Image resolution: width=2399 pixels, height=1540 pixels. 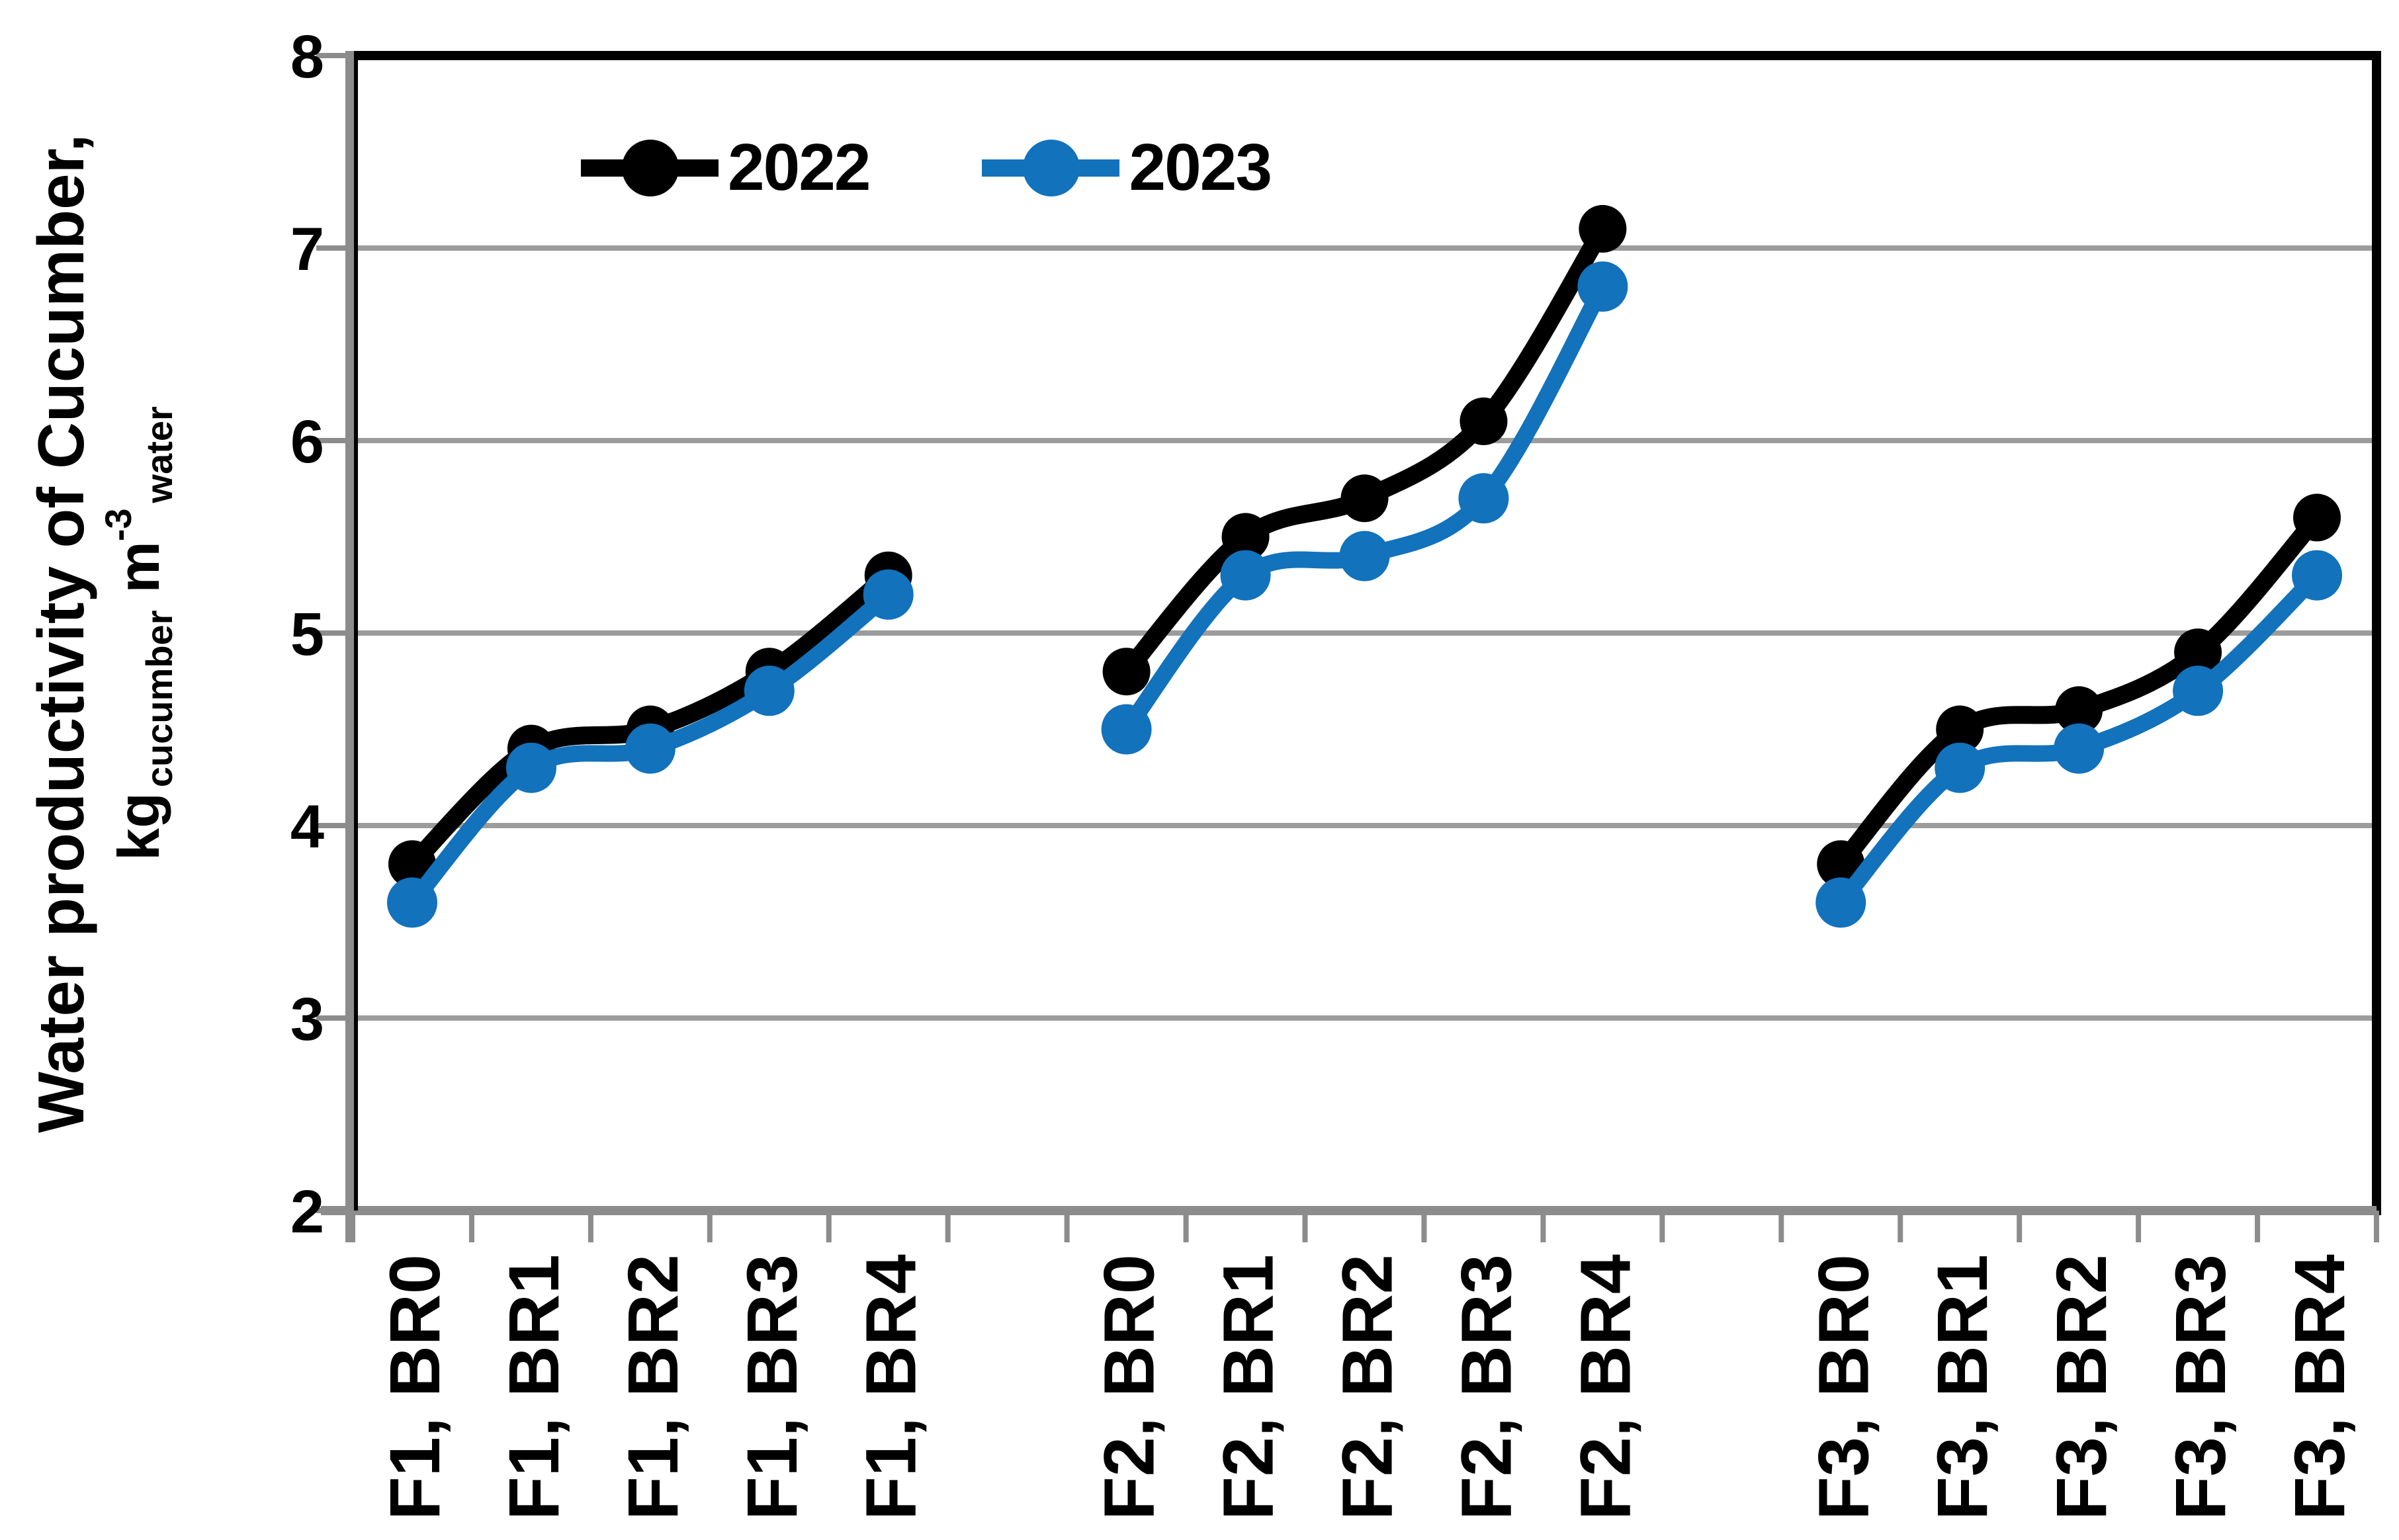 What do you see at coordinates (307, 250) in the screenshot?
I see `y-tick-label: 7` at bounding box center [307, 250].